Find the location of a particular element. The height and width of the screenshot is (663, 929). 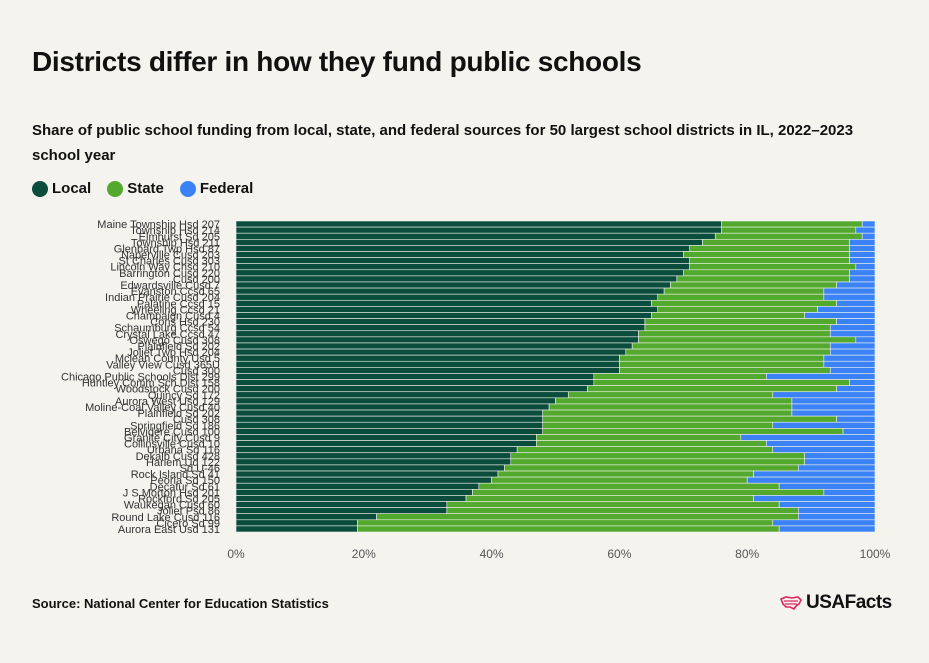

category-label: Round Lake Cusd 116 is located at coordinates (165, 518).